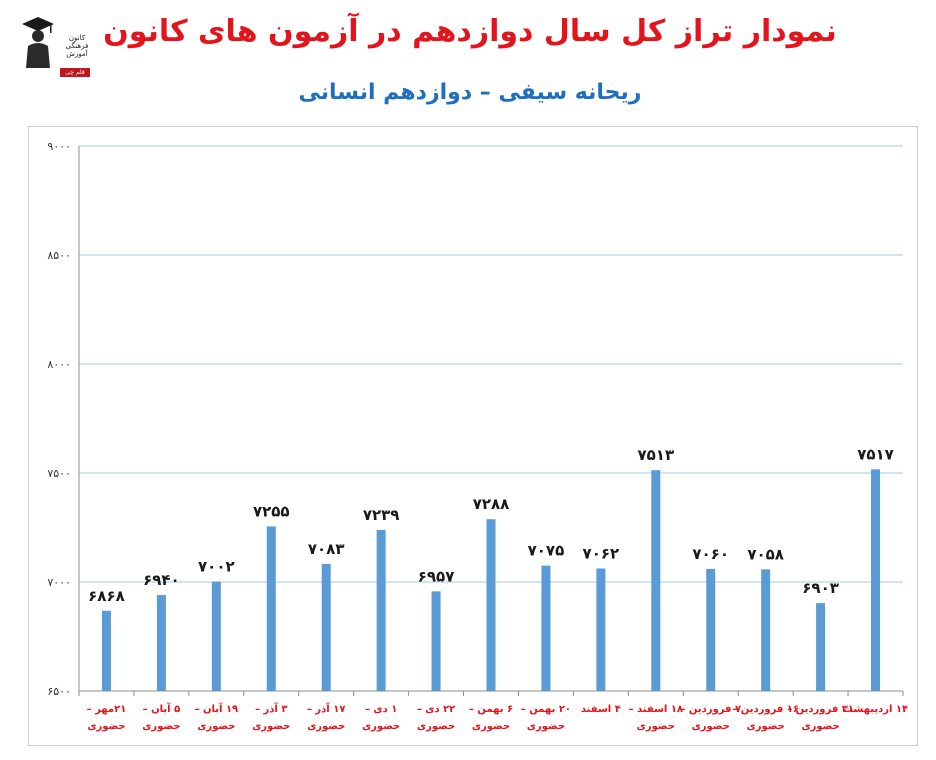  Describe the element at coordinates (656, 709) in the screenshot. I see `x-tick-label: ۱۸ اسفند –` at that location.